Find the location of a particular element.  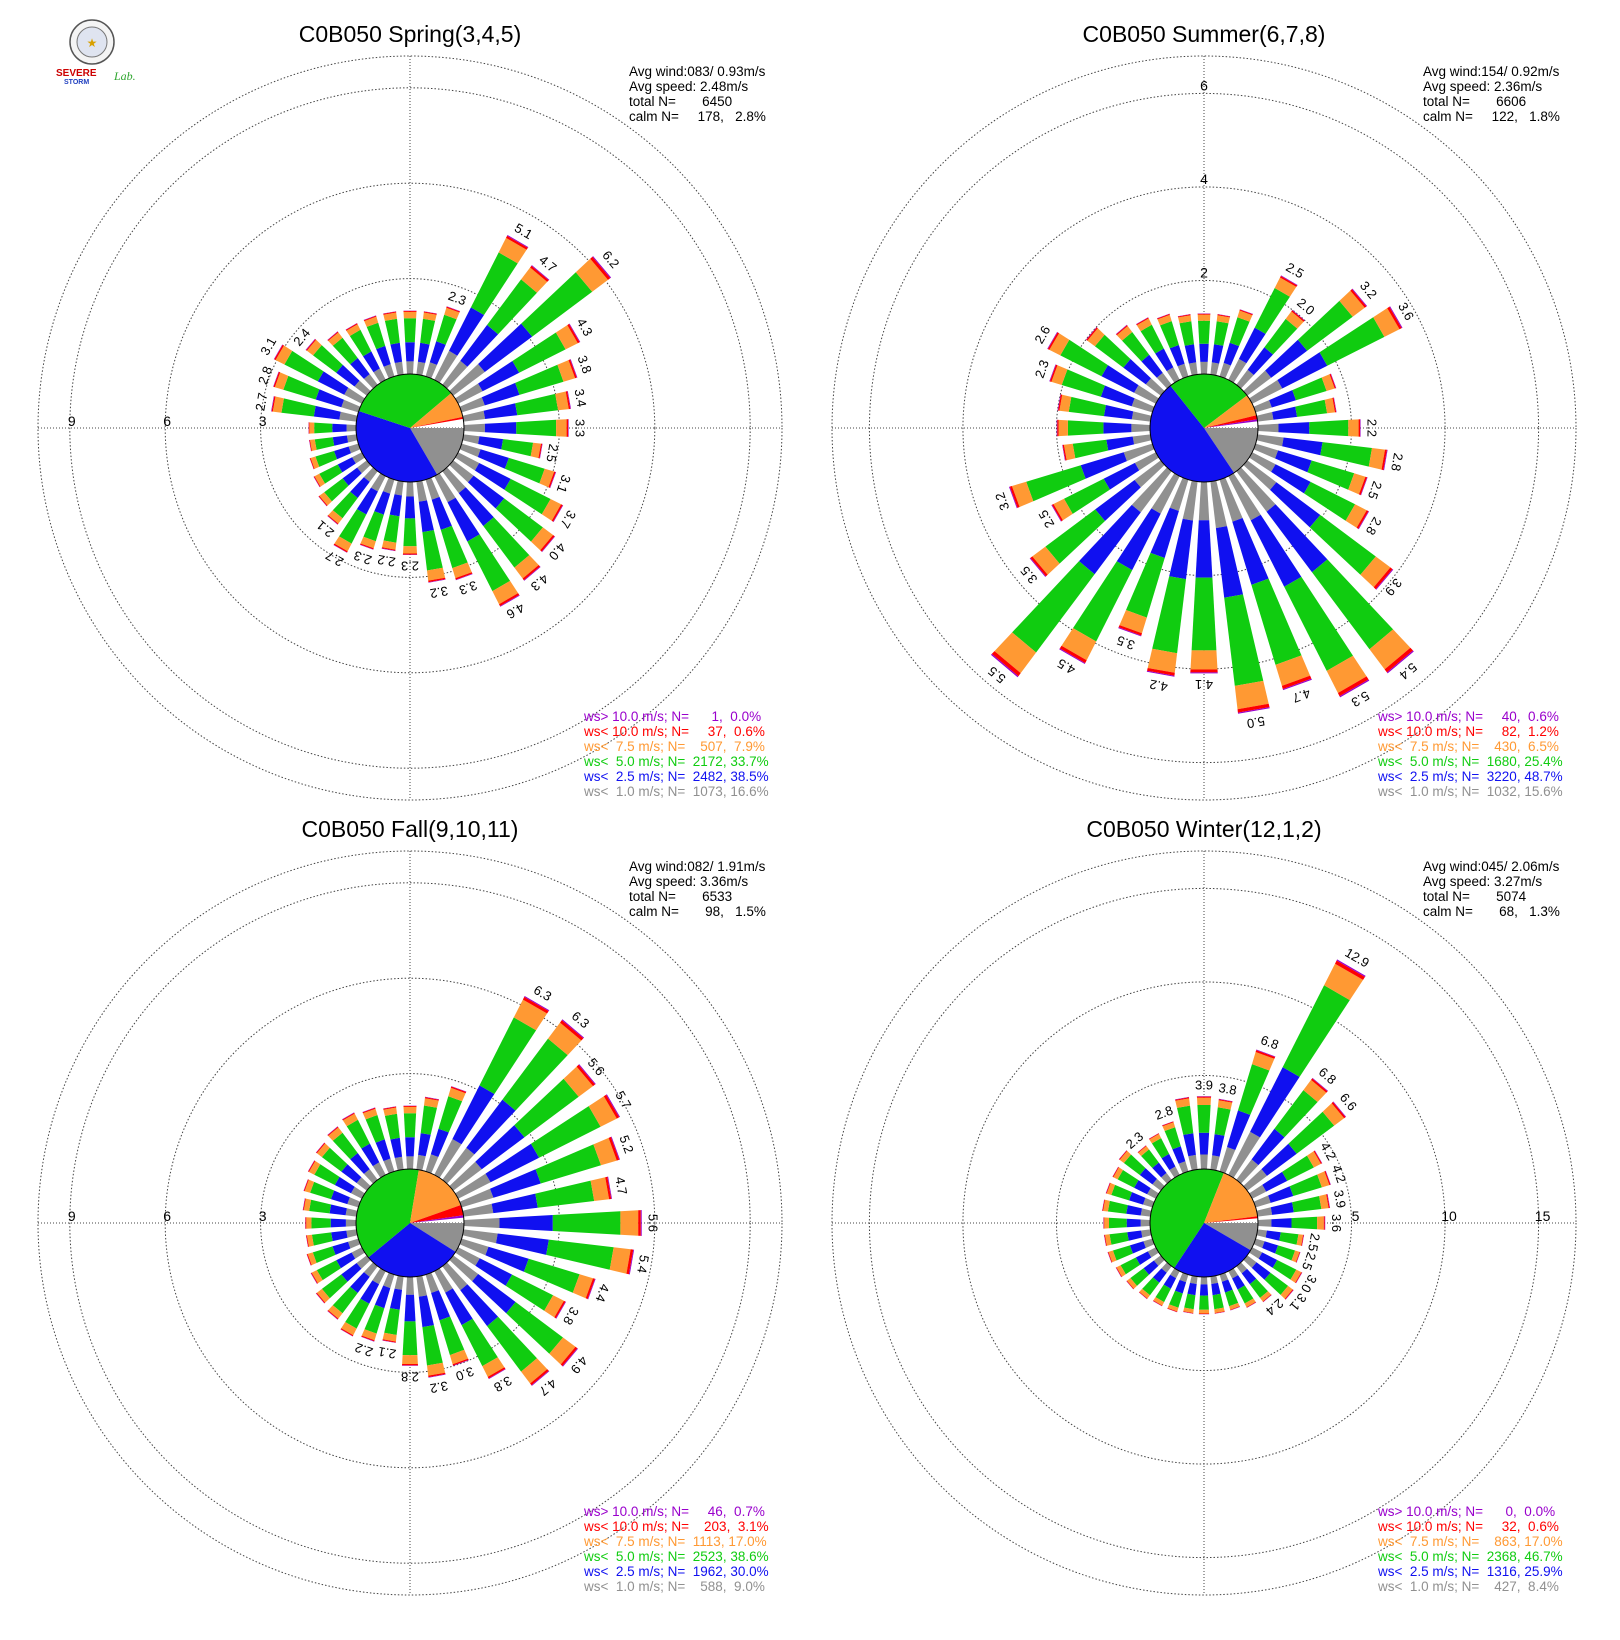

spoke-value-label: 3.2 is located at coordinates (439, 1387).